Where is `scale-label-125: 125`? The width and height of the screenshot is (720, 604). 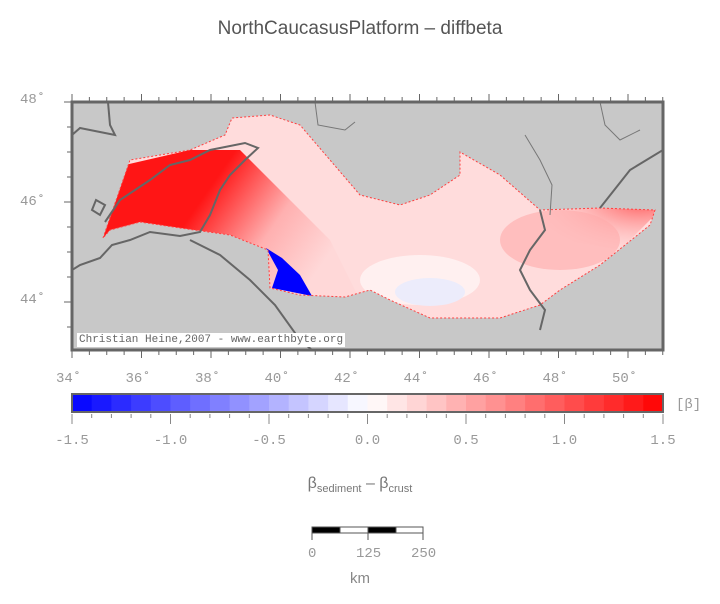 scale-label-125: 125 is located at coordinates (369, 554).